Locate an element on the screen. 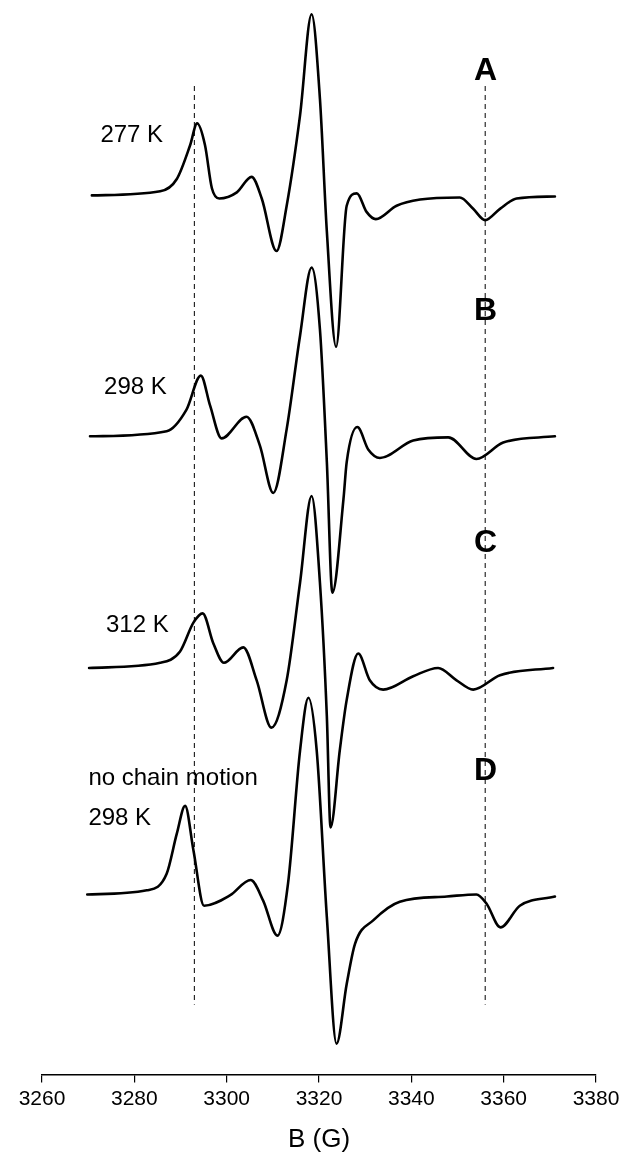 The height and width of the screenshot is (1167, 632). x-tick-label: 3380 is located at coordinates (596, 1097).